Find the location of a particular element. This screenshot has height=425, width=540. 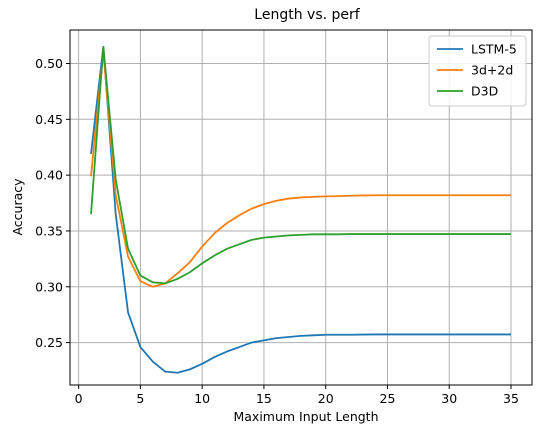

legend: LSTM-5 3d+2d D3D is located at coordinates (477, 71).